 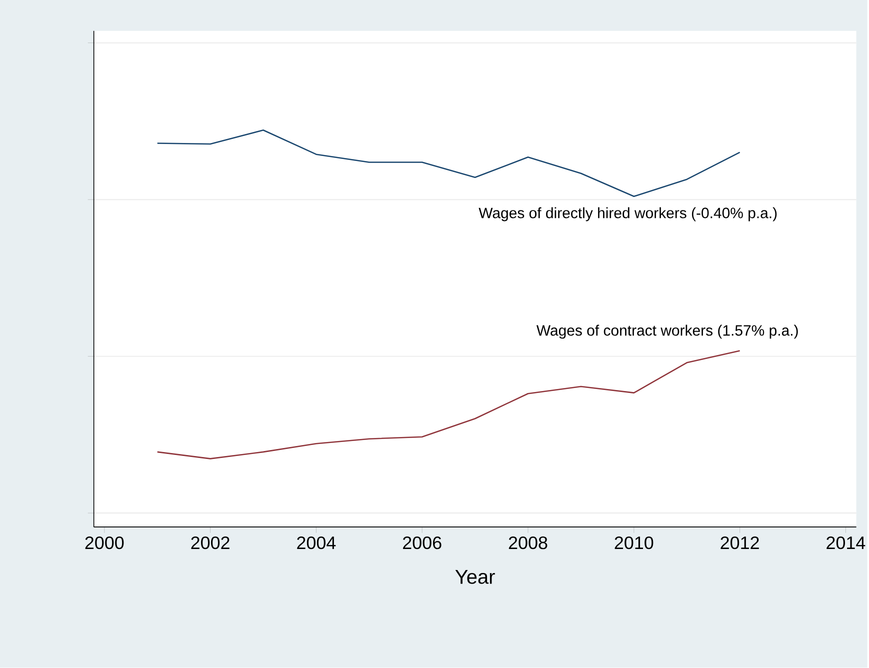 What do you see at coordinates (634, 543) in the screenshot?
I see `x-tick-label: 2010` at bounding box center [634, 543].